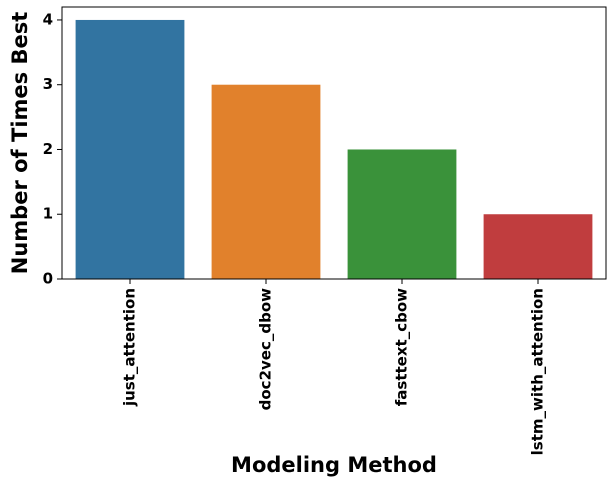 This screenshot has height=483, width=613. What do you see at coordinates (538, 371) in the screenshot?
I see `x-tick-label: lstm_with_attention` at bounding box center [538, 371].